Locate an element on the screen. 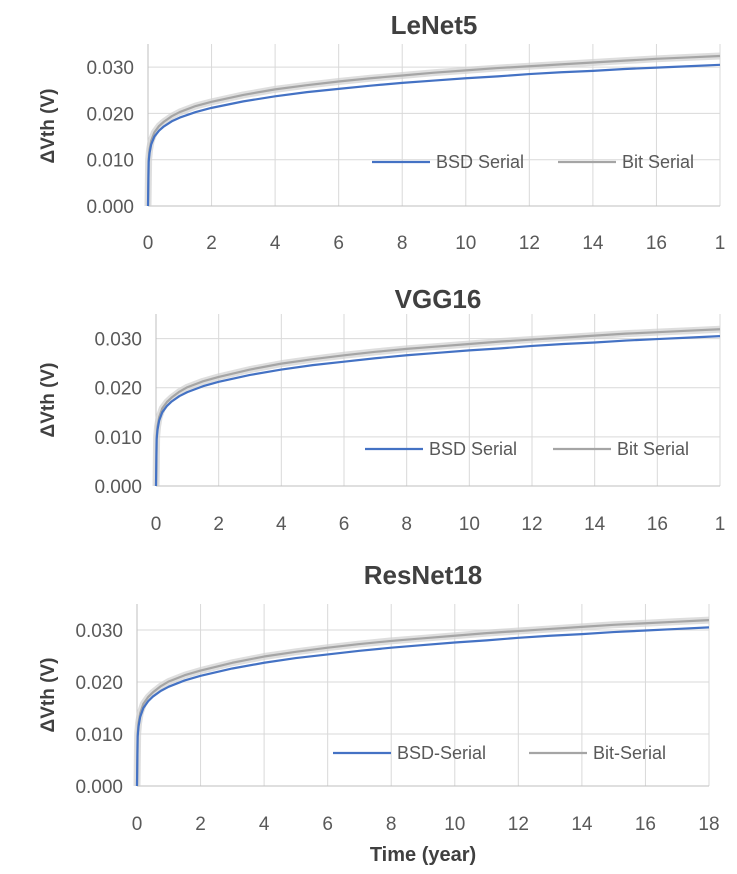 The width and height of the screenshot is (737, 874). chart-title: LeNet5 is located at coordinates (434, 25).